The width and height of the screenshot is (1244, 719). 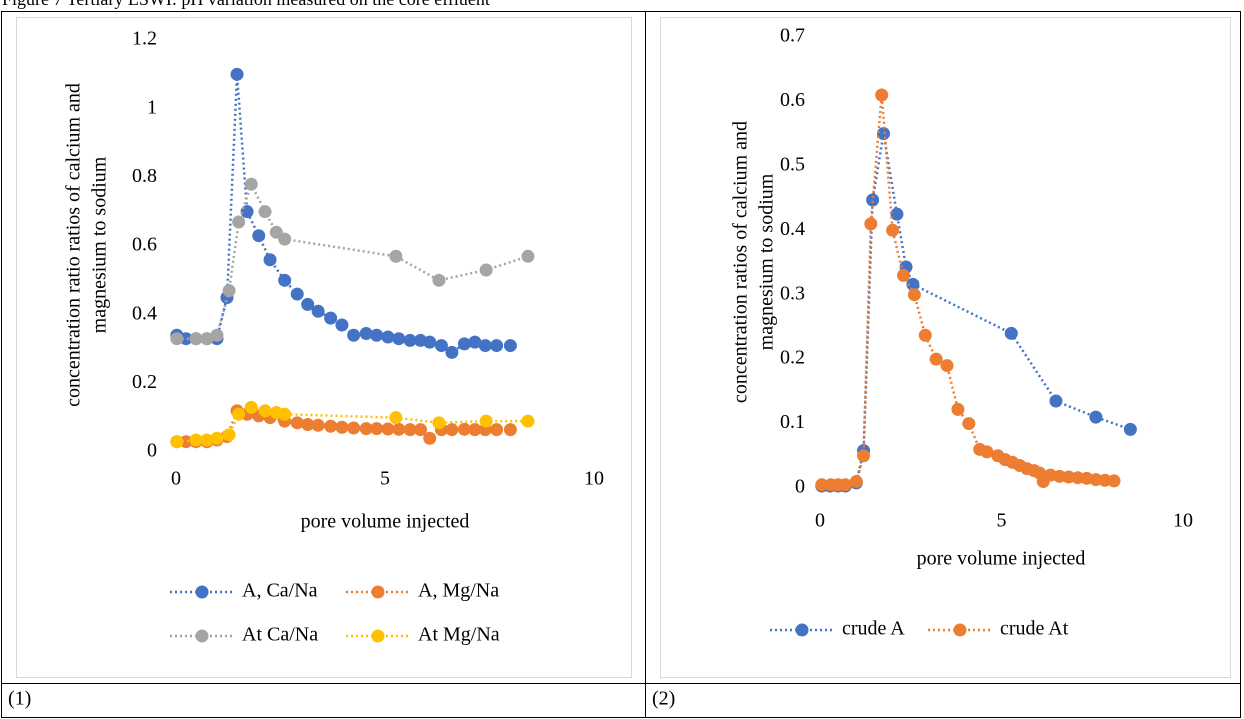 What do you see at coordinates (459, 635) in the screenshot?
I see `legend-label: At Mg/Na` at bounding box center [459, 635].